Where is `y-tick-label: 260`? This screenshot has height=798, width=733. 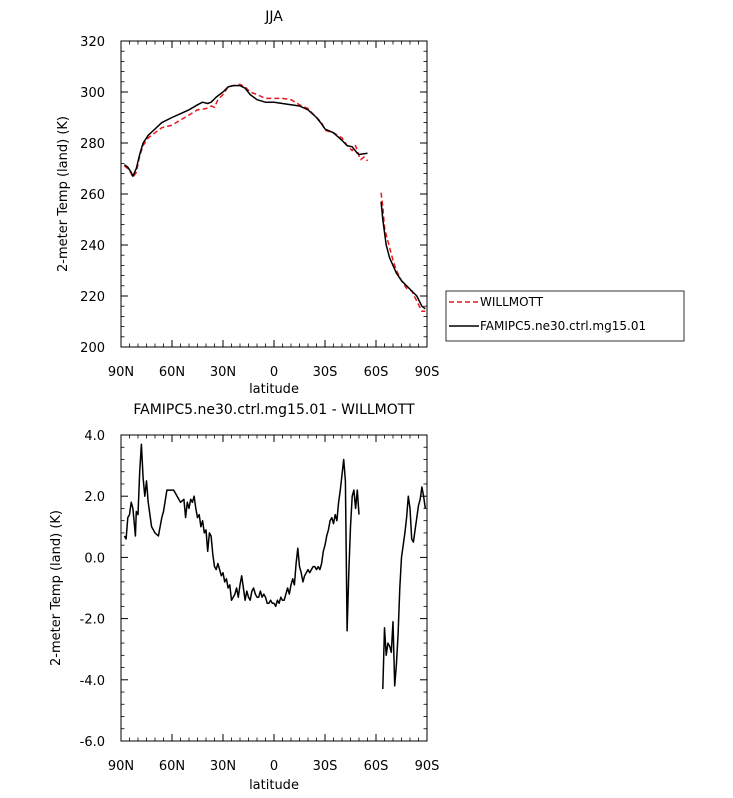 y-tick-label: 260 is located at coordinates (92, 195).